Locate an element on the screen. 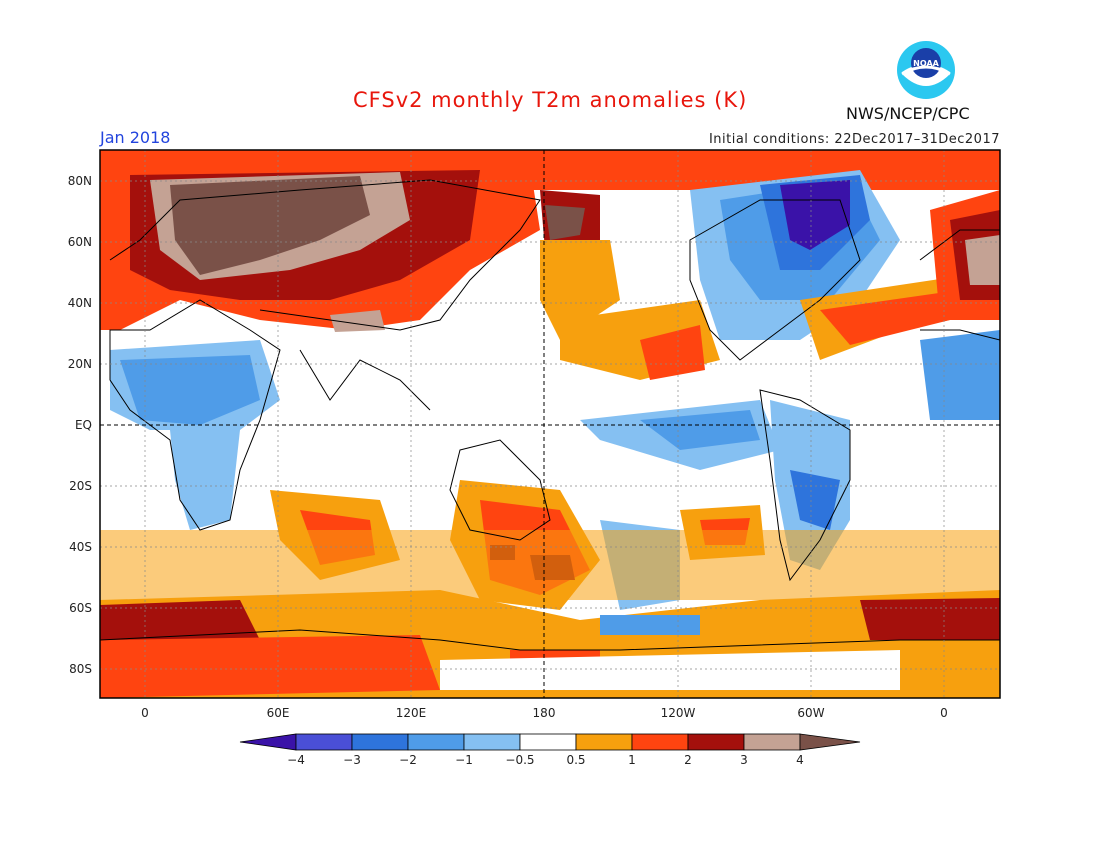 The width and height of the screenshot is (1100, 850). colorbar-left-arrow is located at coordinates (268, 742).